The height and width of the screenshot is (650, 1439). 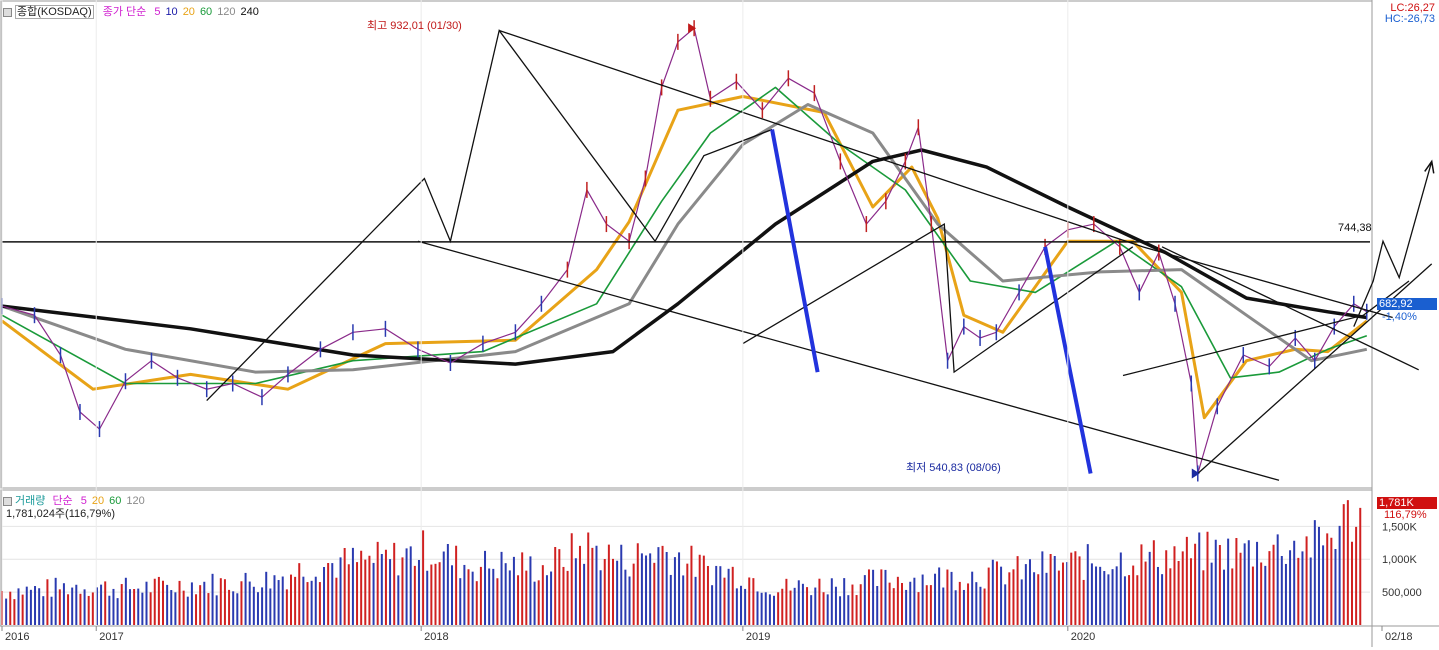 I want to click on ma-title: 종가 단순, so click(x=124, y=12).